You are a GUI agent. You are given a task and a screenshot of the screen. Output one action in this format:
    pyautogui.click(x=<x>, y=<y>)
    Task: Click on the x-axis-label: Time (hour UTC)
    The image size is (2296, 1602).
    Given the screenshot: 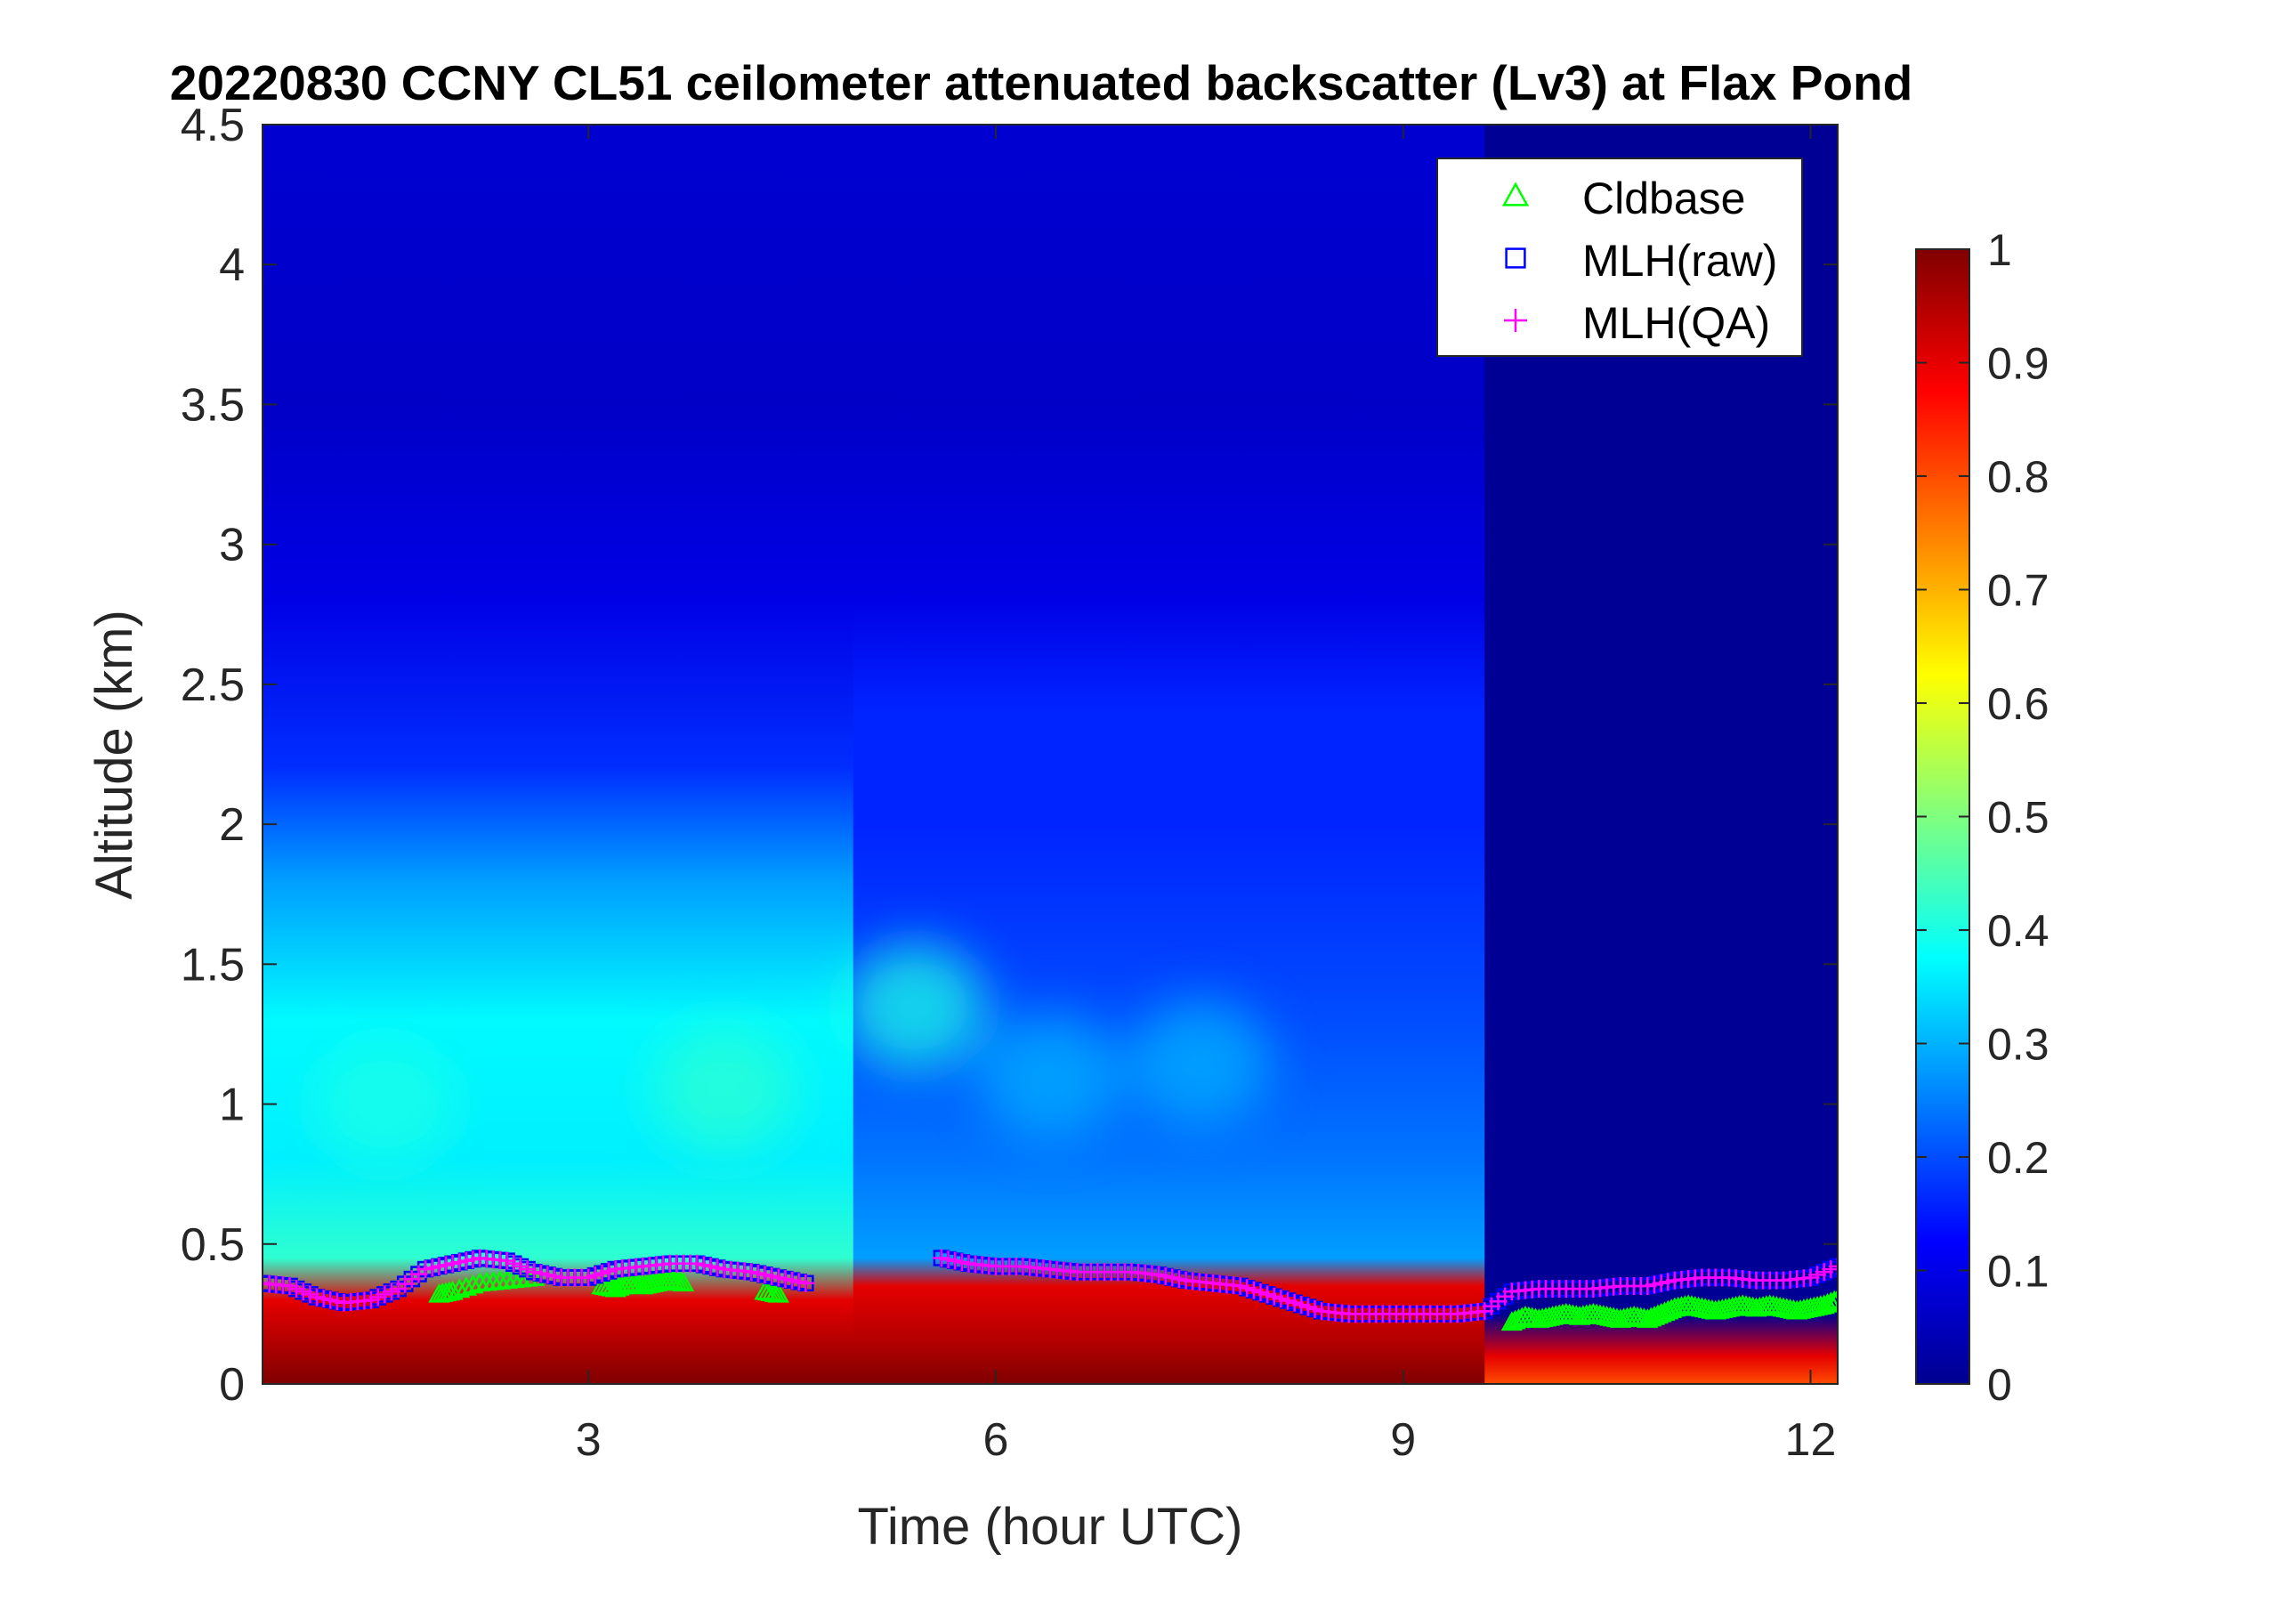 What is the action you would take?
    pyautogui.click(x=1050, y=1527)
    